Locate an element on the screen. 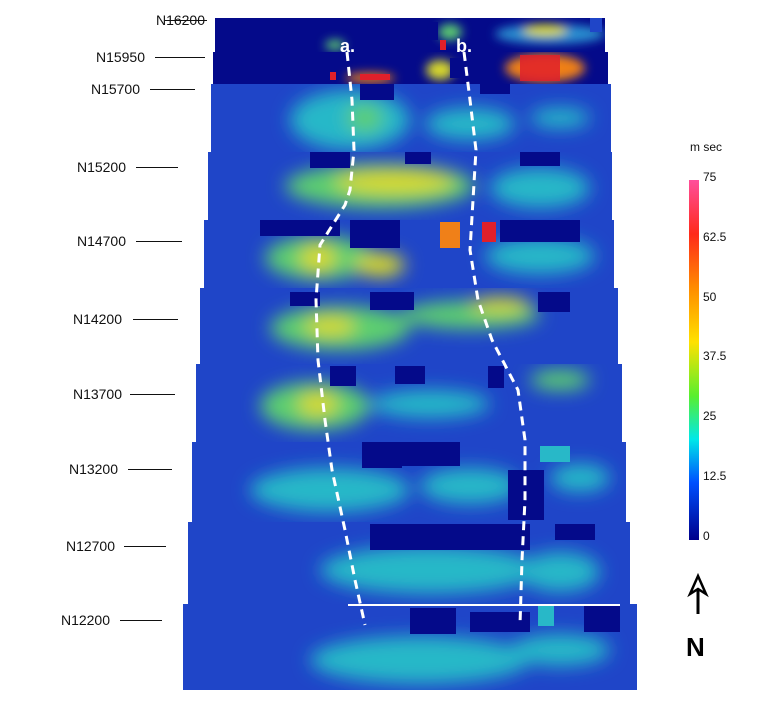 Image resolution: width=768 pixels, height=719 pixels. section-n16200 is located at coordinates (410, 35).